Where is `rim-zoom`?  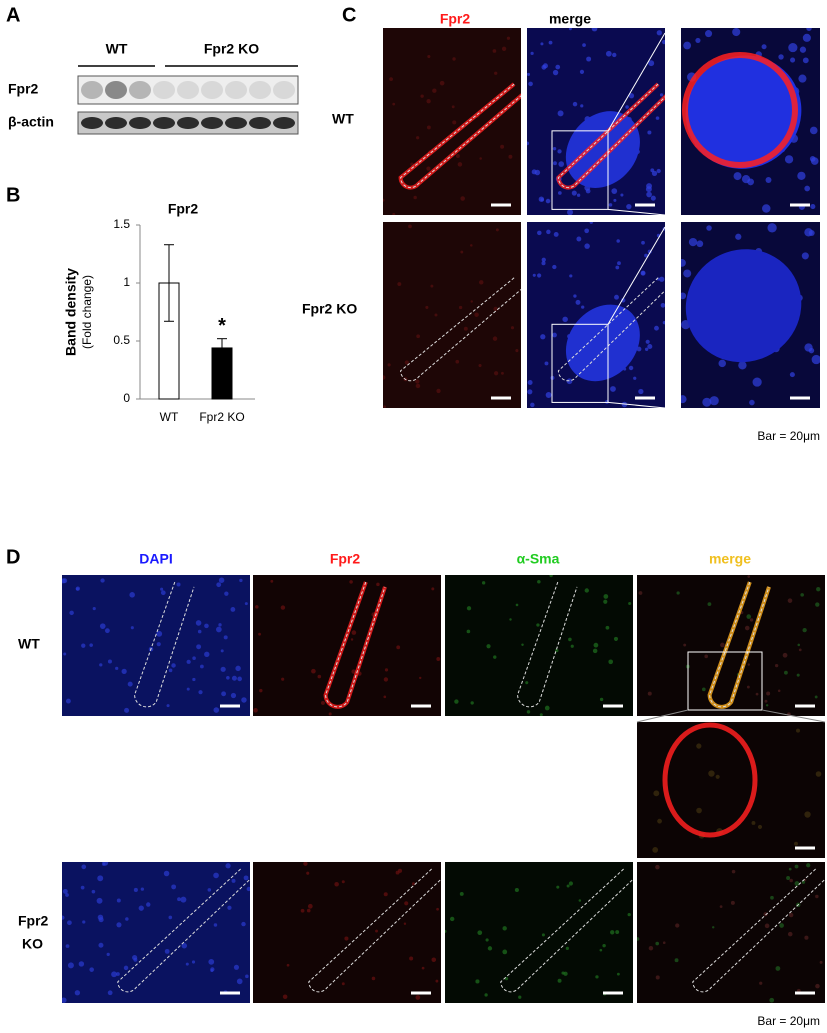 rim-zoom is located at coordinates (710, 780).